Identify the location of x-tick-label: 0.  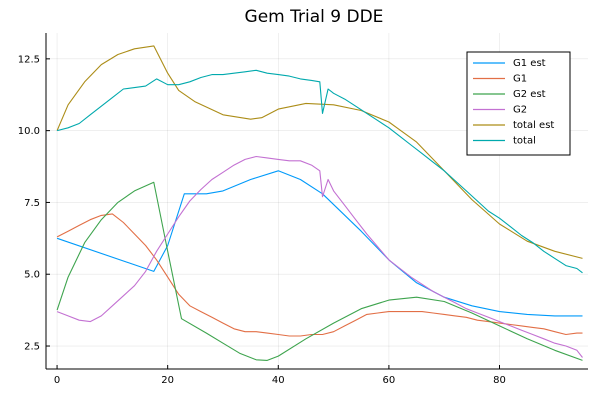
(57, 380).